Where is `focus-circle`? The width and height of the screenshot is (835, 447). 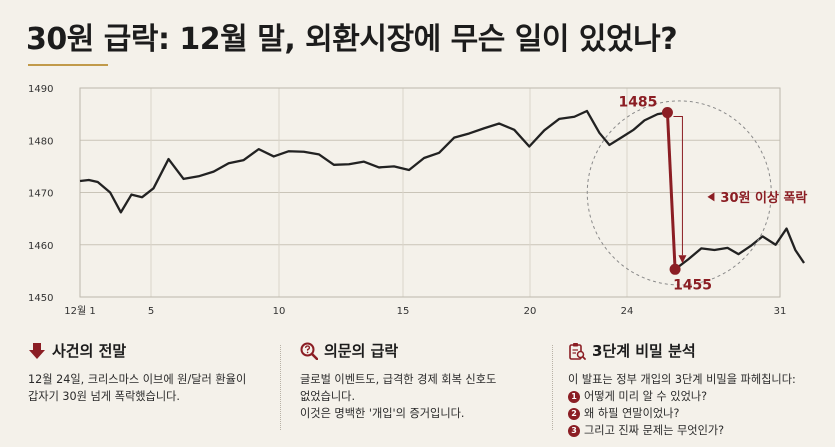
focus-circle is located at coordinates (679, 193).